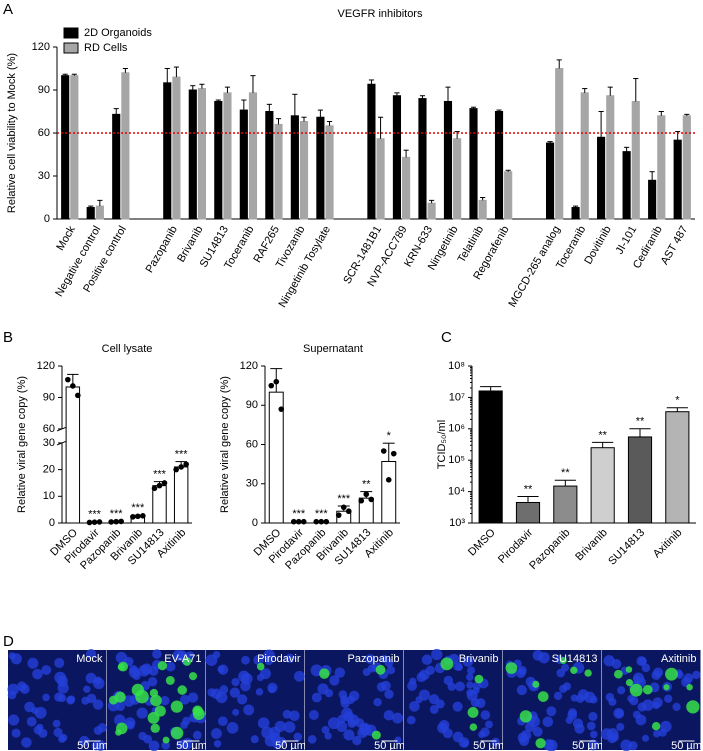 The width and height of the screenshot is (703, 751). I want to click on y-tick-label: 10⁷, so click(457, 397).